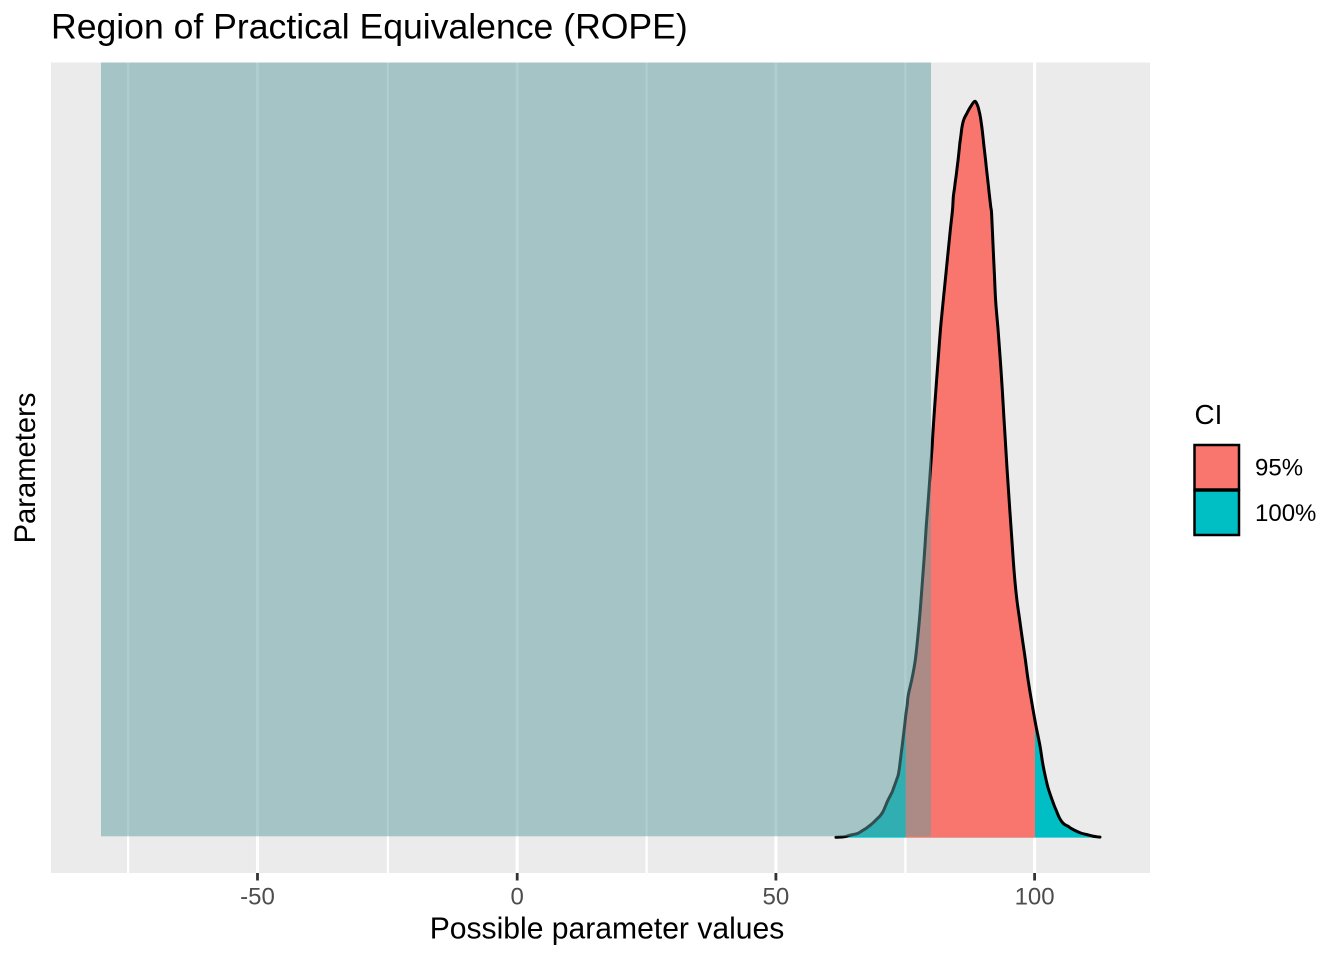 This screenshot has height=960, width=1344. I want to click on svg-text: 100%, so click(1285, 513).